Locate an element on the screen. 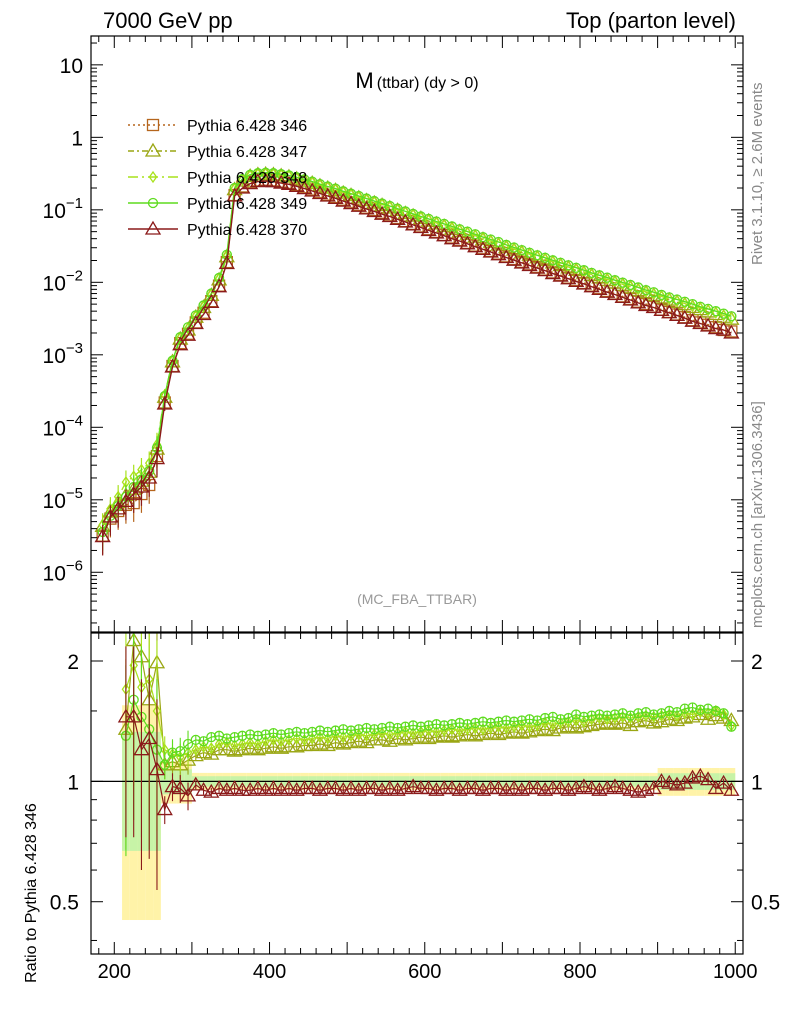 Image resolution: width=786 pixels, height=1029 pixels. legend-label: Pythia 6.428 347 is located at coordinates (247, 152).